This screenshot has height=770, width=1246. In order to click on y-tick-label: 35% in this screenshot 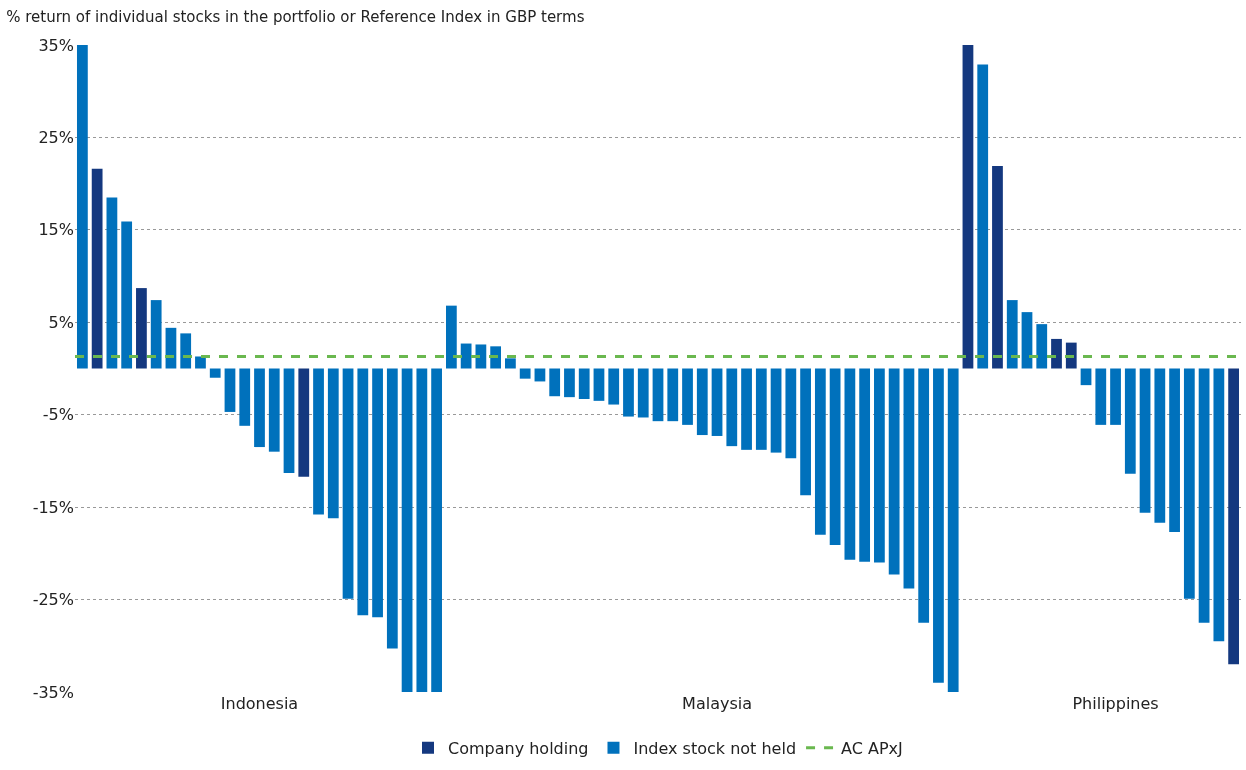, I will do `click(56, 45)`.